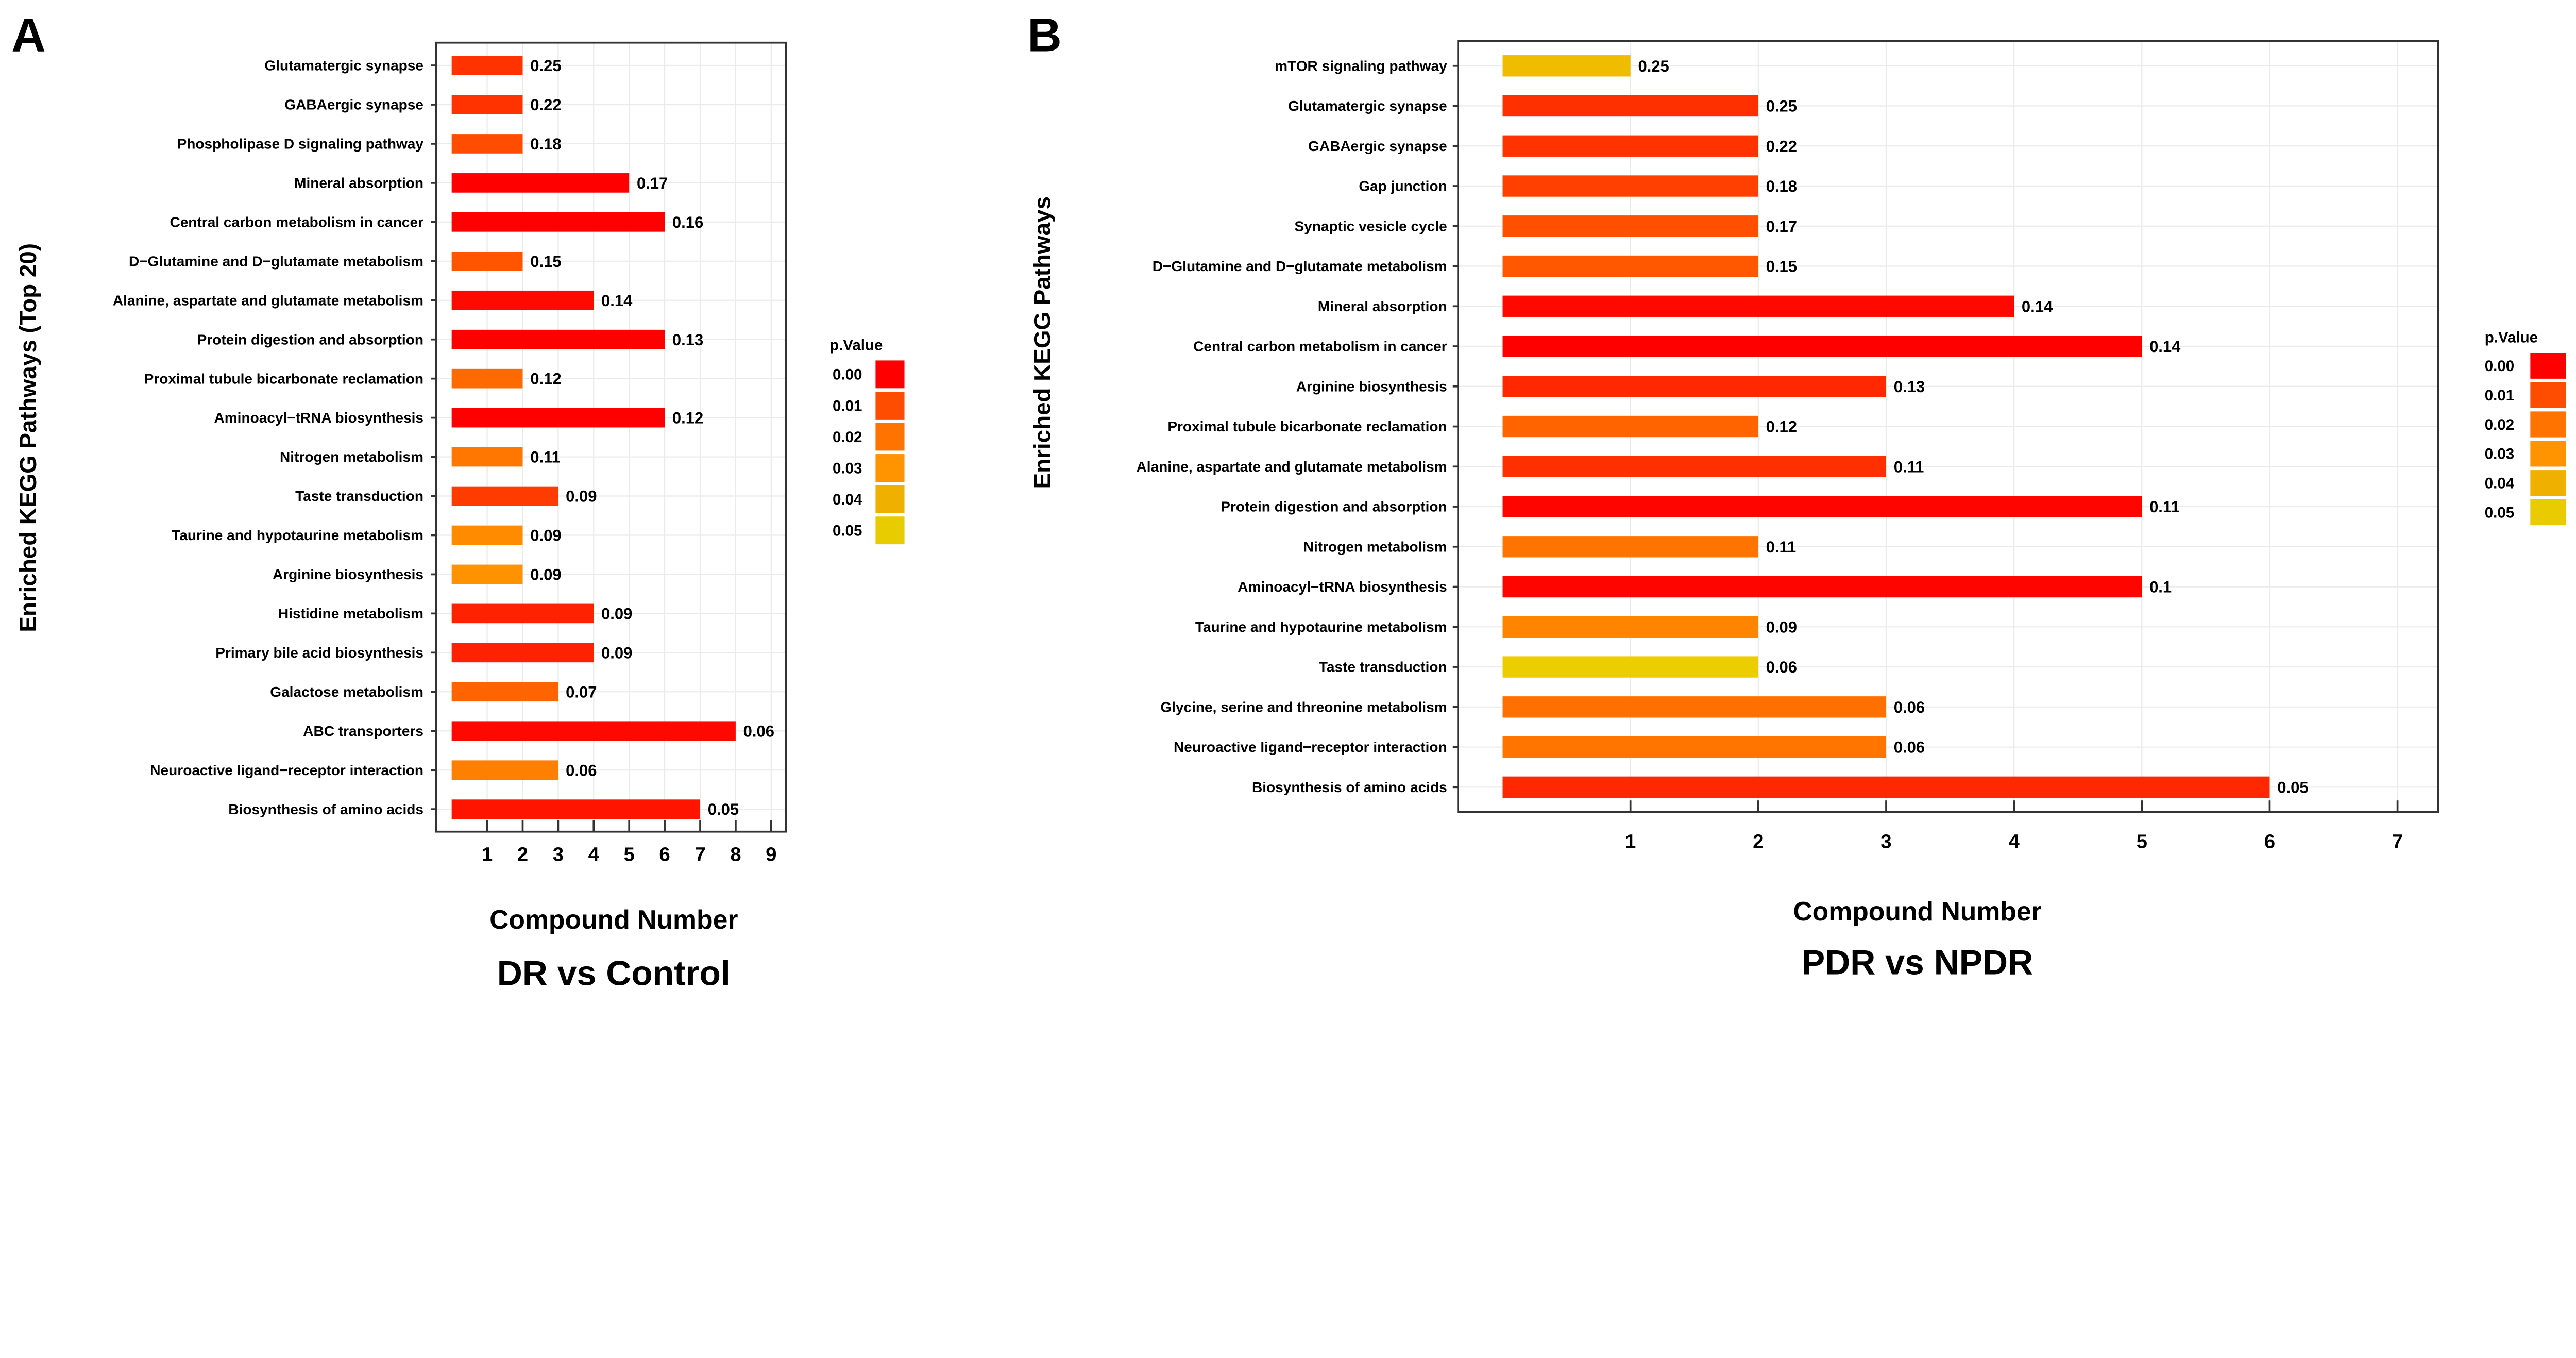 Image resolution: width=2576 pixels, height=1358 pixels. What do you see at coordinates (2526, 427) in the screenshot?
I see `legend: p.Value 0.00 0.01 0.02 0.03 0.04 0.05` at bounding box center [2526, 427].